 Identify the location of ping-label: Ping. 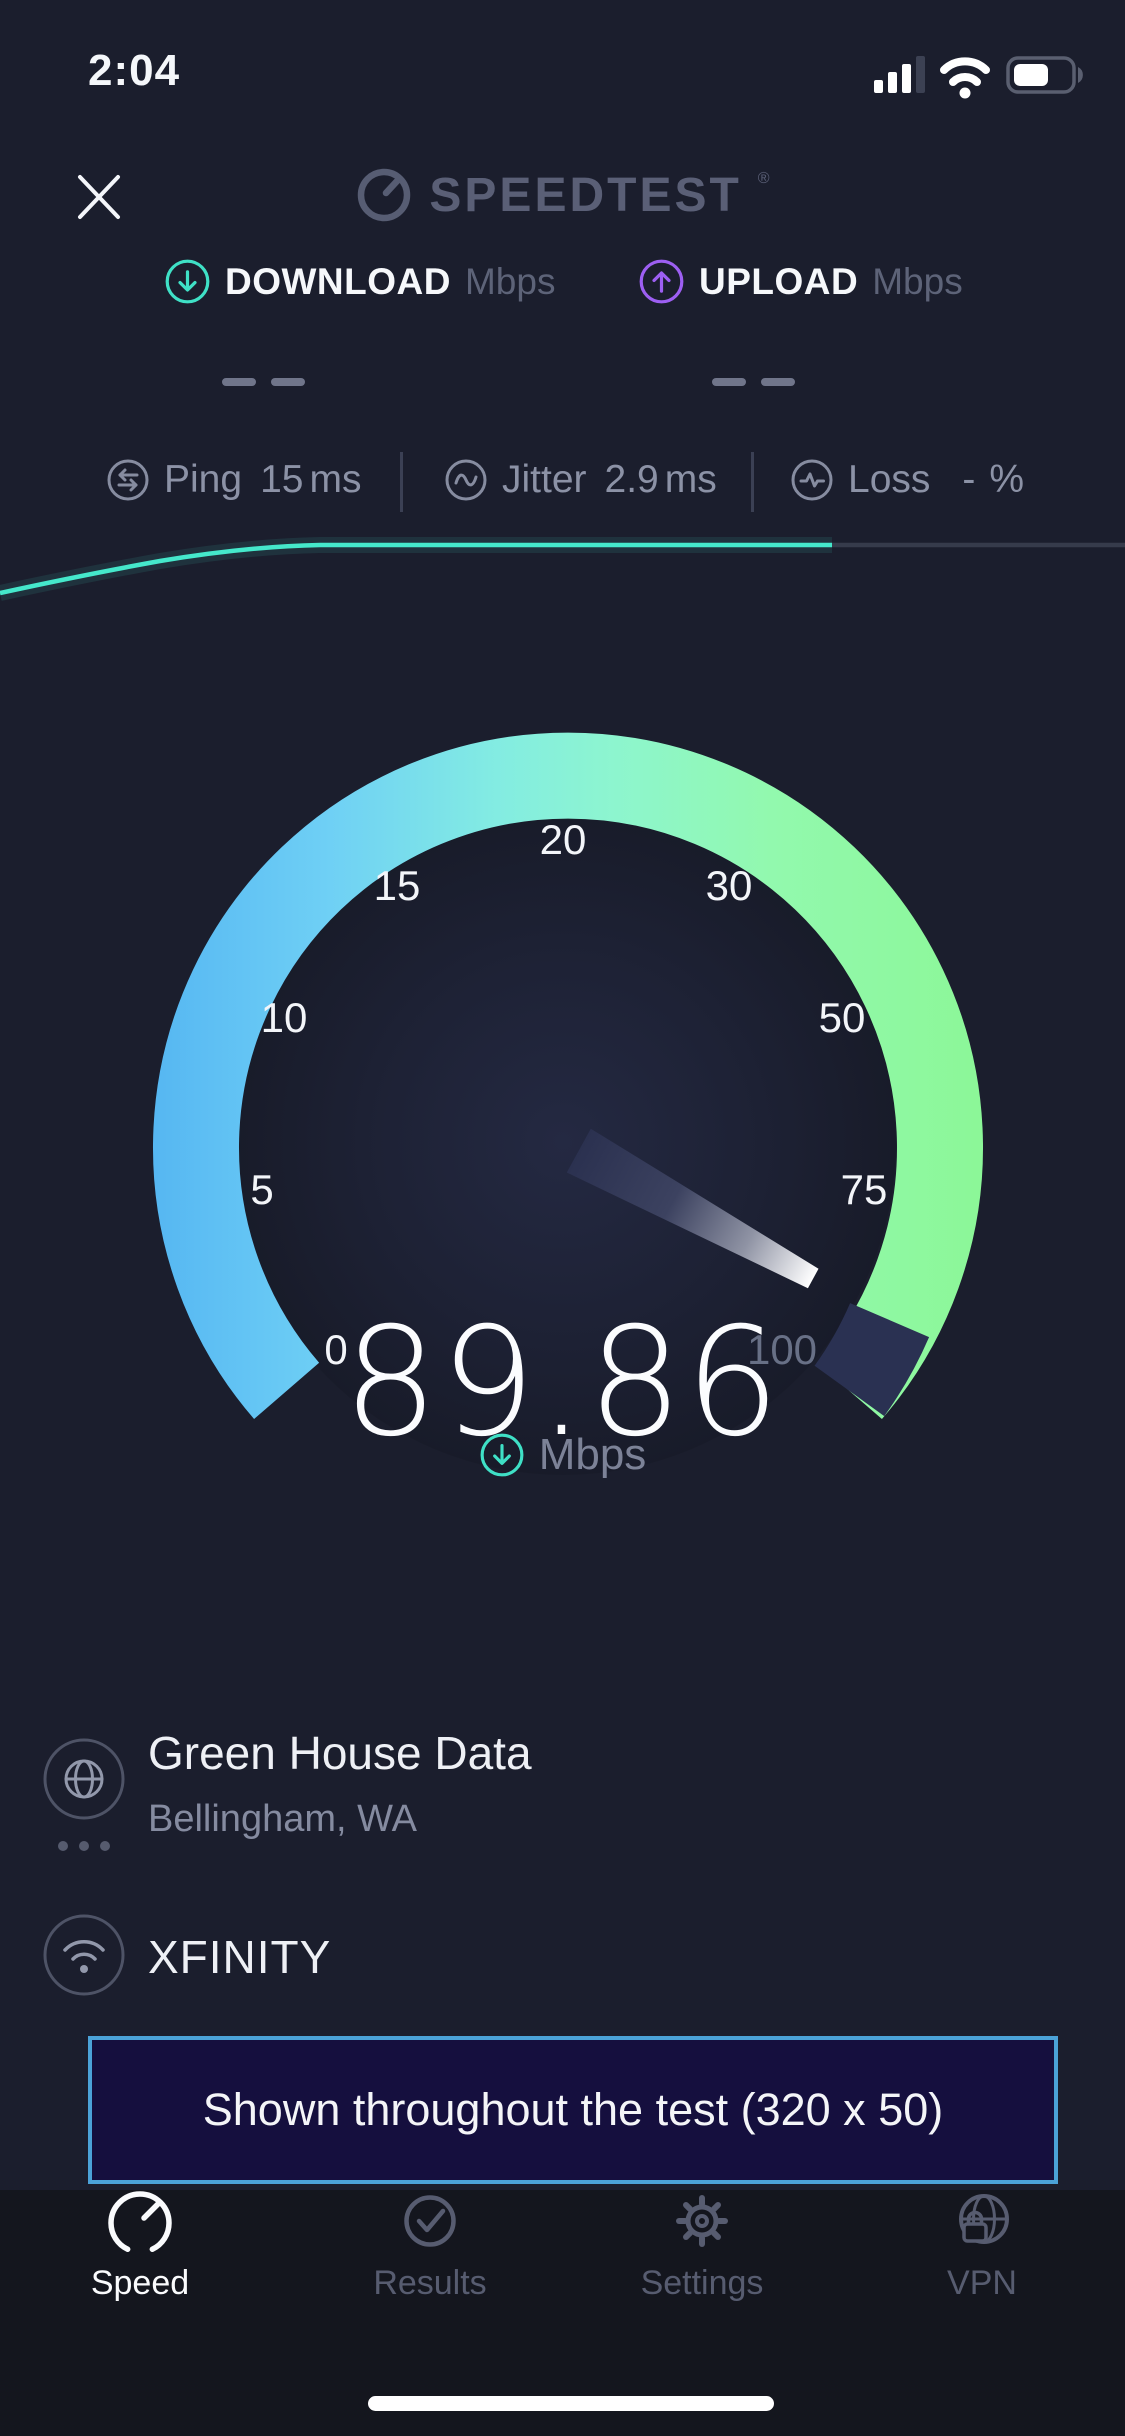
(203, 479).